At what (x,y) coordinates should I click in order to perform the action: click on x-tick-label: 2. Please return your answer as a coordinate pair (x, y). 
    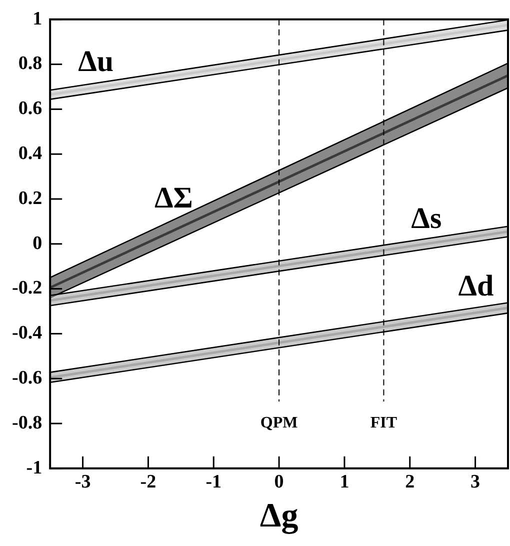
    Looking at the image, I should click on (410, 482).